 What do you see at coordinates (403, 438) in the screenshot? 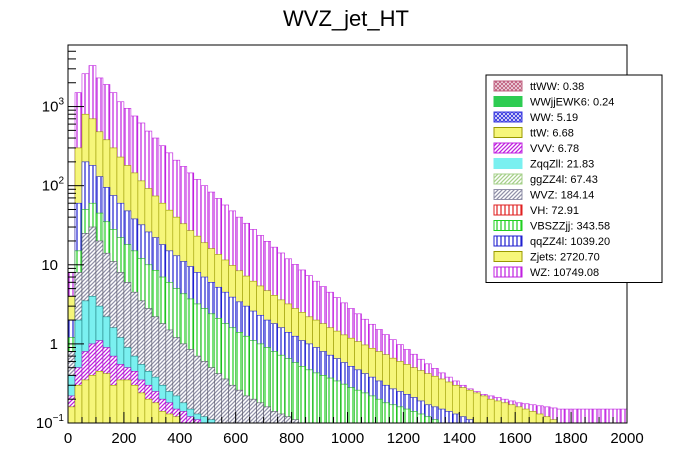
I see `x-tick-label: 1200` at bounding box center [403, 438].